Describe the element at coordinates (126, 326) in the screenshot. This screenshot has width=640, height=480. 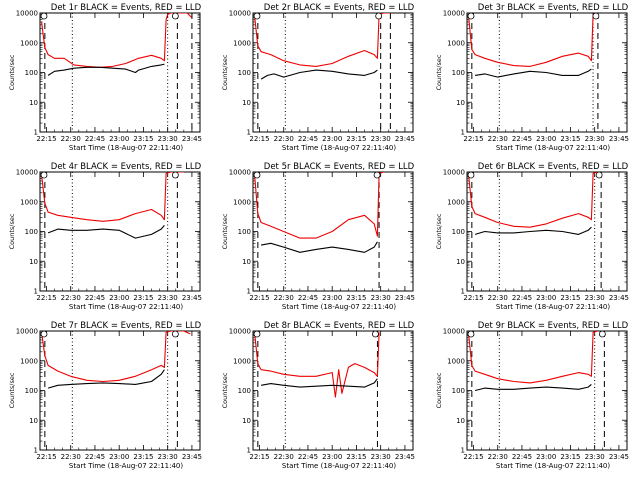
I see `panel-title: Det 7r BLACK = Events, RED = LLD` at that location.